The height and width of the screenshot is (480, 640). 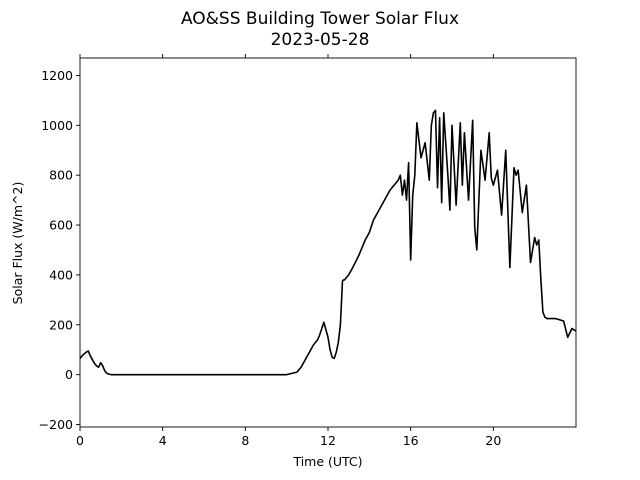 I want to click on y-tick-label: 0, so click(x=69, y=374).